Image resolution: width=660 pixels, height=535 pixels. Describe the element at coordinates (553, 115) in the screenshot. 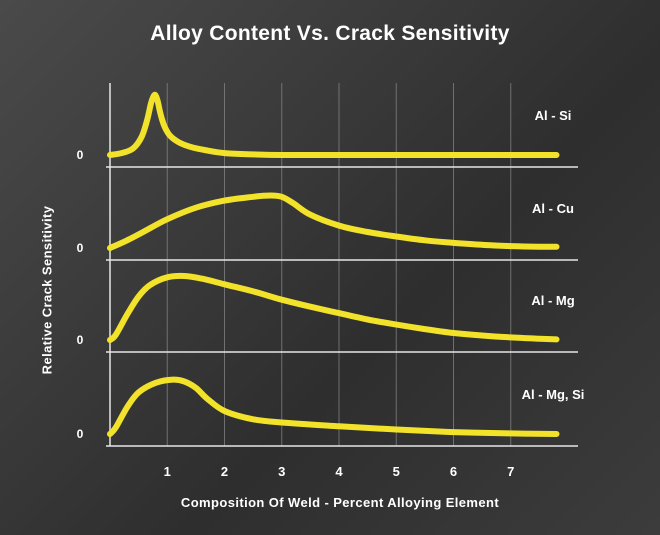

I see `series-label: Al - Si` at that location.